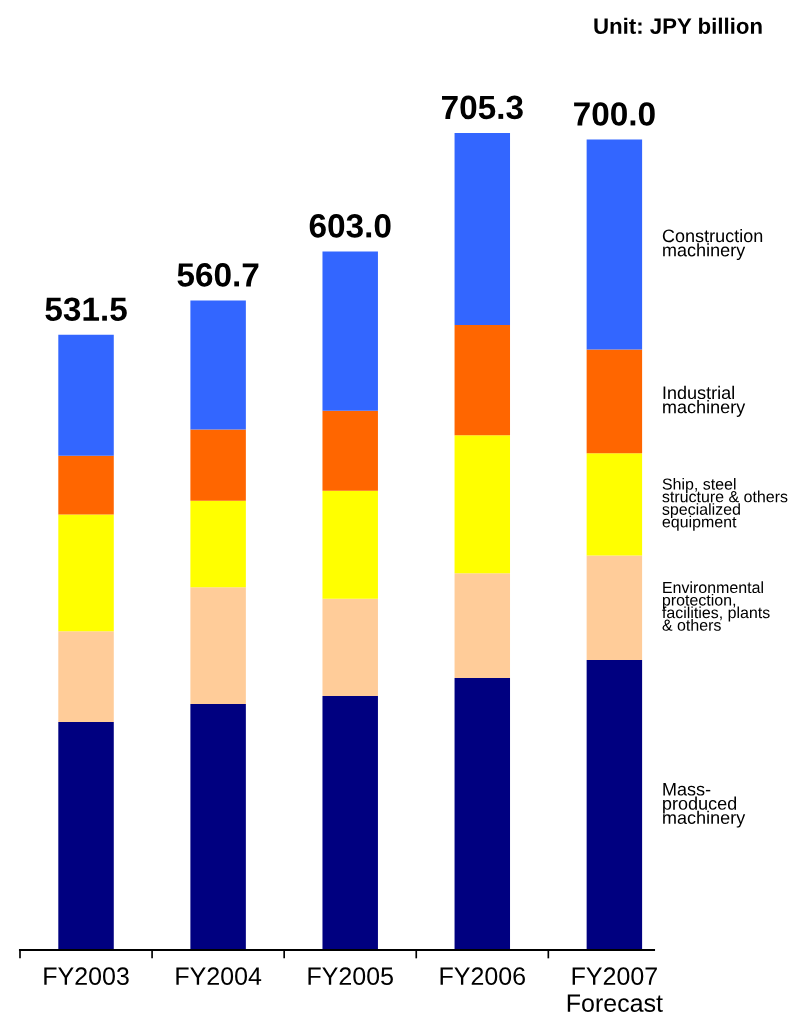  What do you see at coordinates (716, 606) in the screenshot?
I see `series-label: Environmental protection, facilities, plants & others` at bounding box center [716, 606].